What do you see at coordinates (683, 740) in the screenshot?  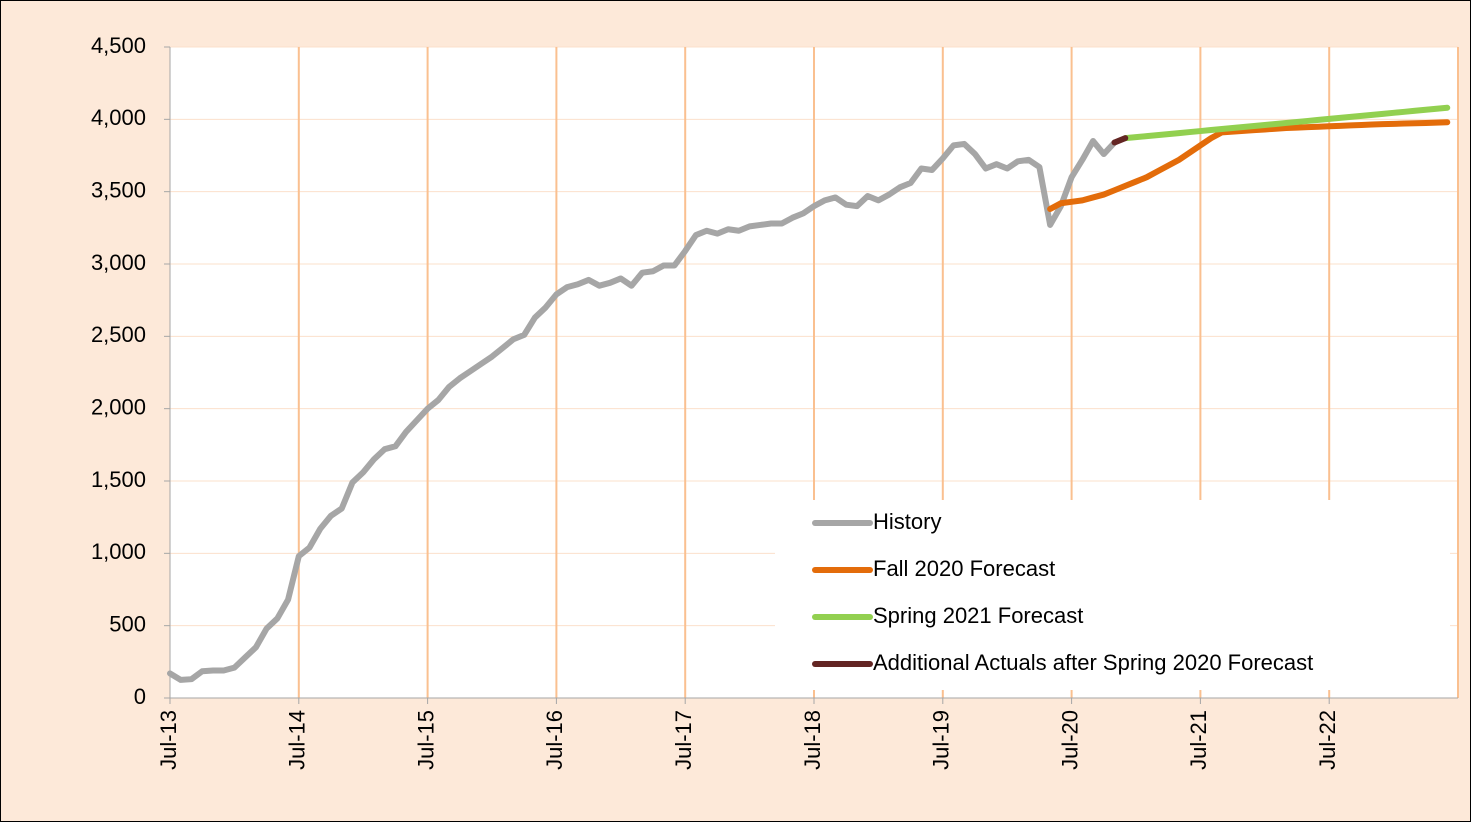 I see `x-tick-label: Jul-17` at bounding box center [683, 740].